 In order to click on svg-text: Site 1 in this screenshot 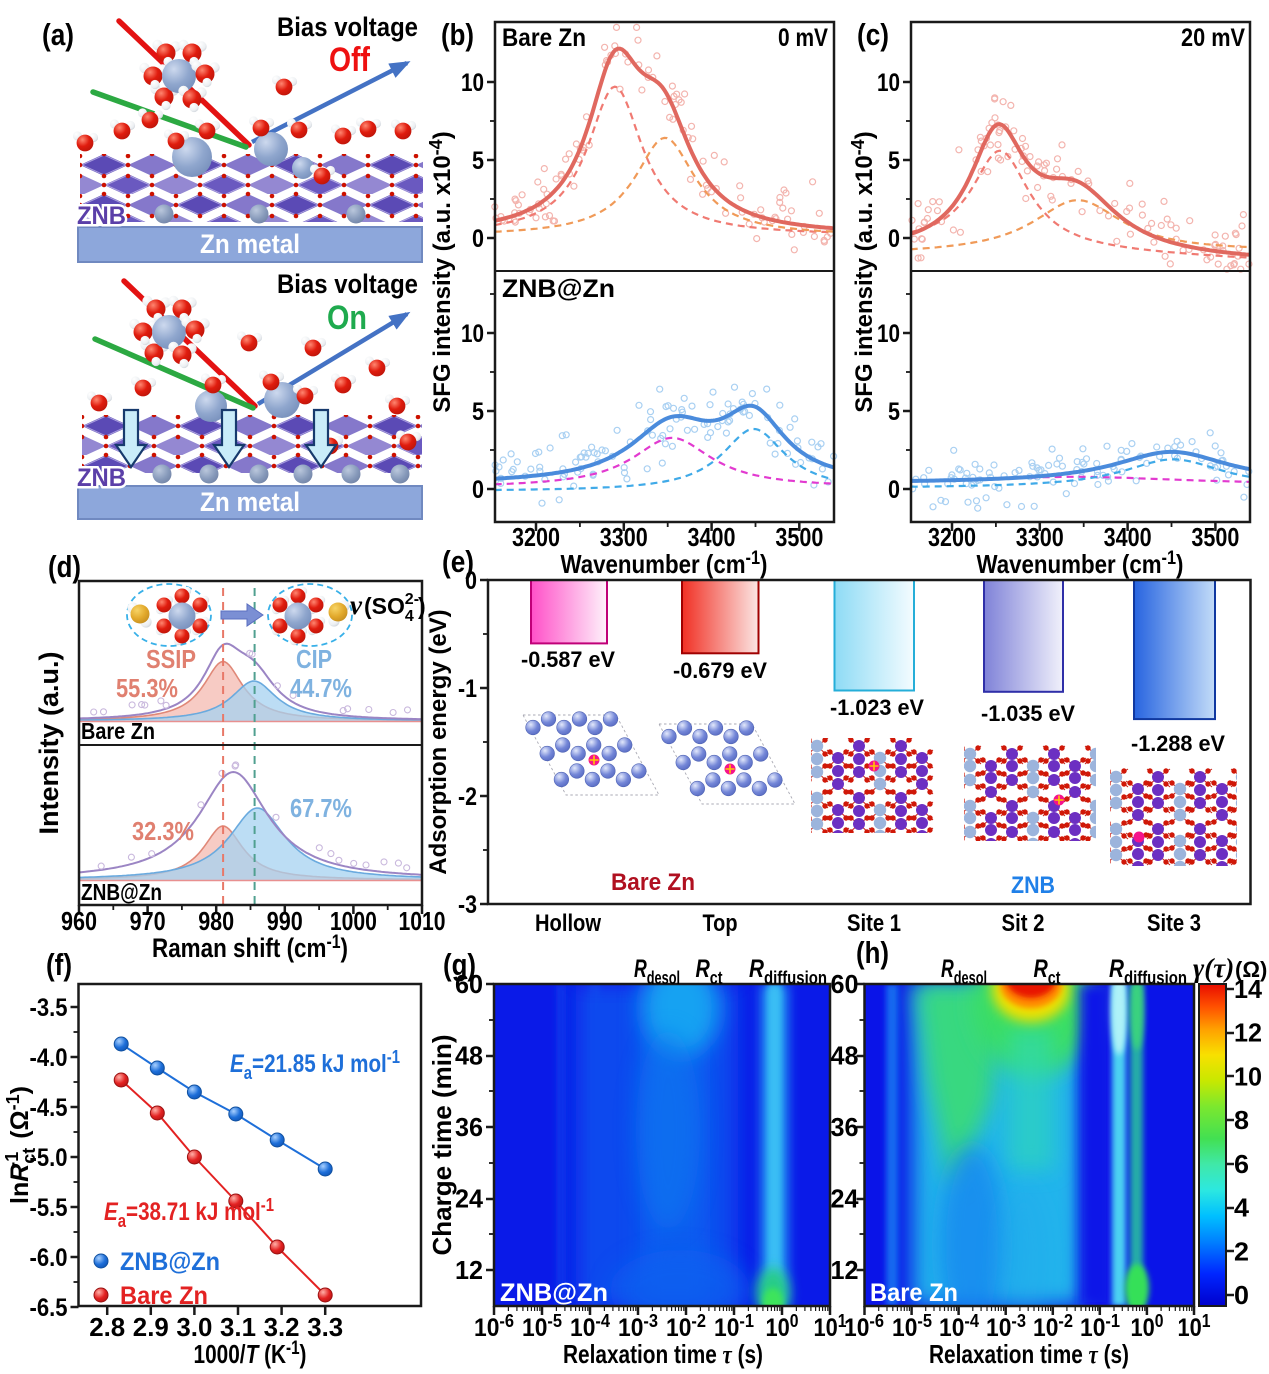, I will do `click(874, 923)`.